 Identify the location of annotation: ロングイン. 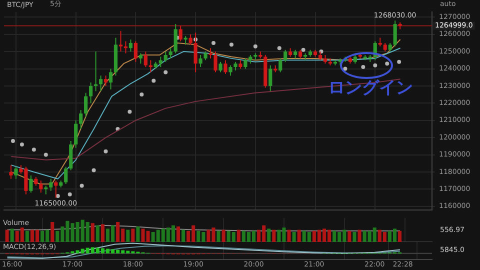
(370, 88).